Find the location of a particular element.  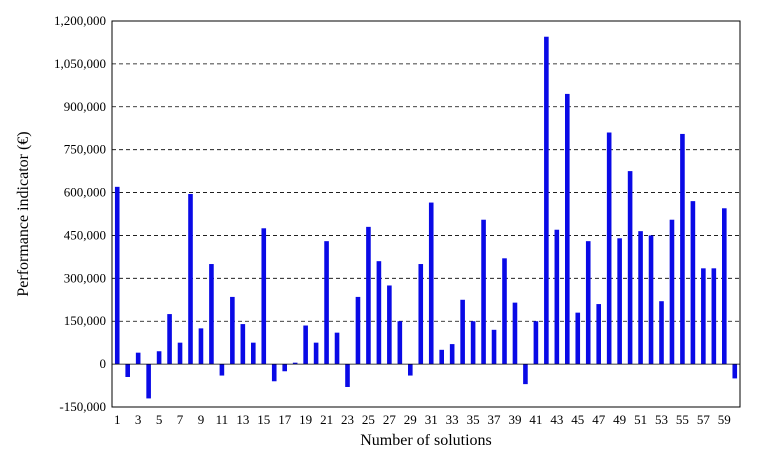

x-tick-label: 31 is located at coordinates (431, 419).